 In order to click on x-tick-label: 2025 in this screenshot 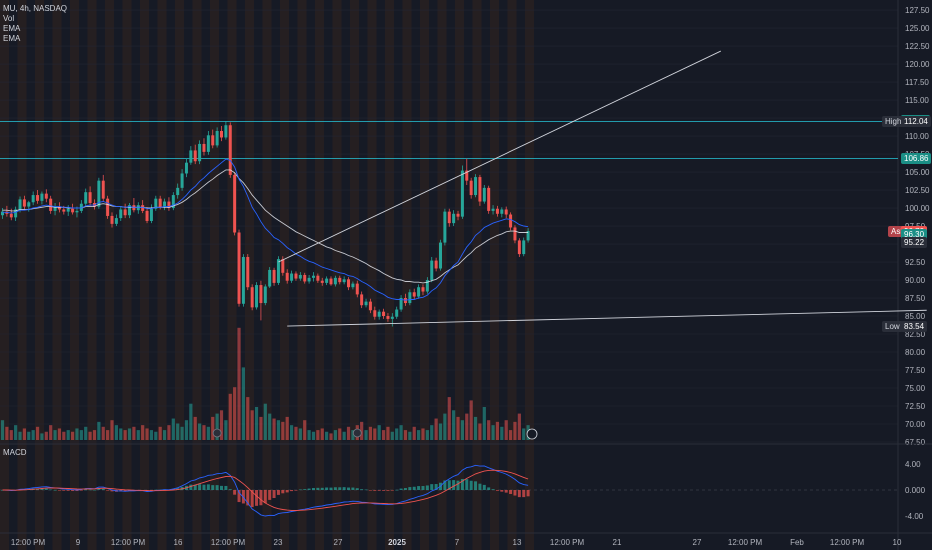, I will do `click(397, 542)`.